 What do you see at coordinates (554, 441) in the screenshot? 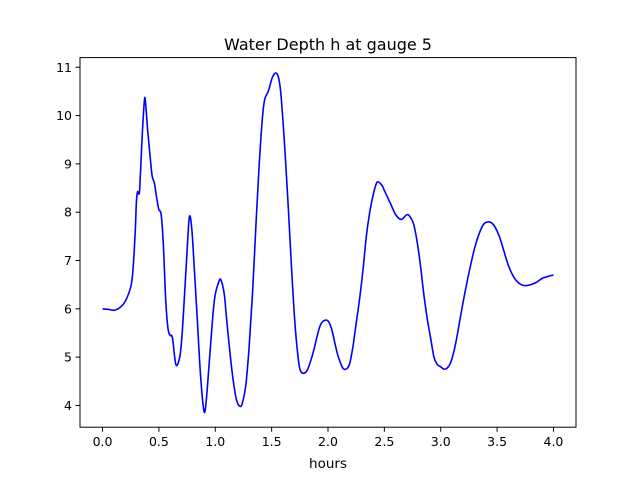
I see `x-tick-label: 4.0` at bounding box center [554, 441].